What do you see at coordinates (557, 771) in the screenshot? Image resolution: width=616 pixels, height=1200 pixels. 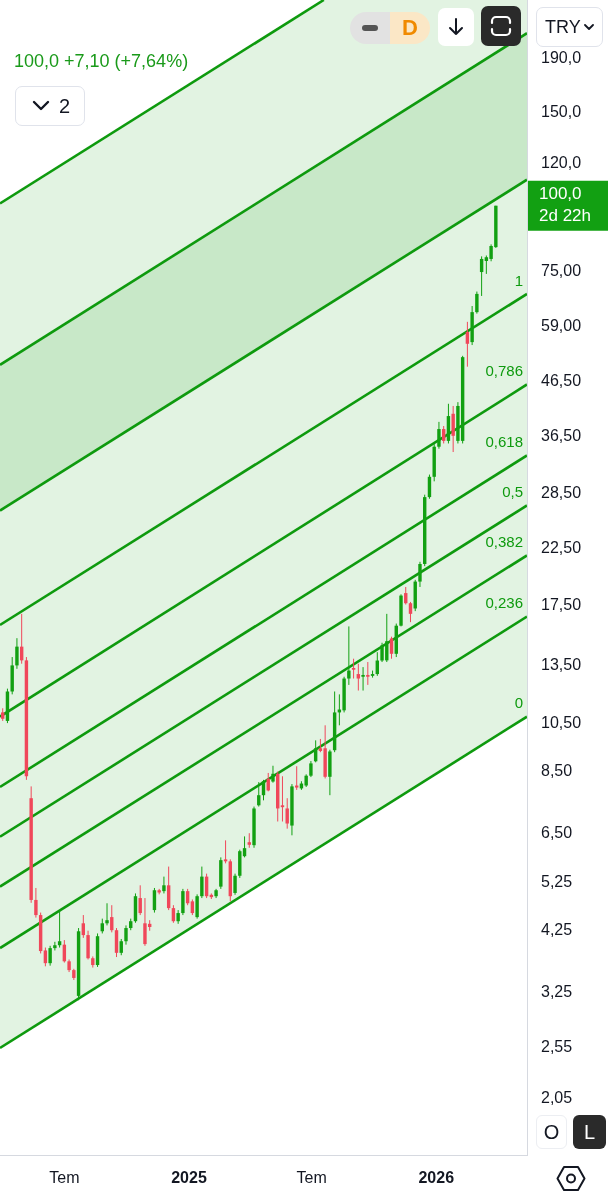 I see `y-tick-label: 8,50` at bounding box center [557, 771].